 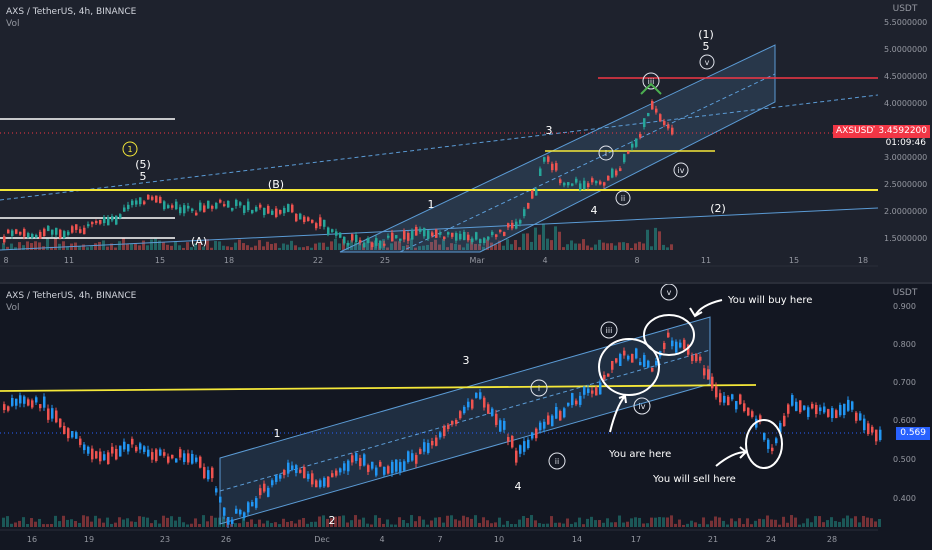 What do you see at coordinates (229, 260) in the screenshot?
I see `top-x-tick: 18` at bounding box center [229, 260].